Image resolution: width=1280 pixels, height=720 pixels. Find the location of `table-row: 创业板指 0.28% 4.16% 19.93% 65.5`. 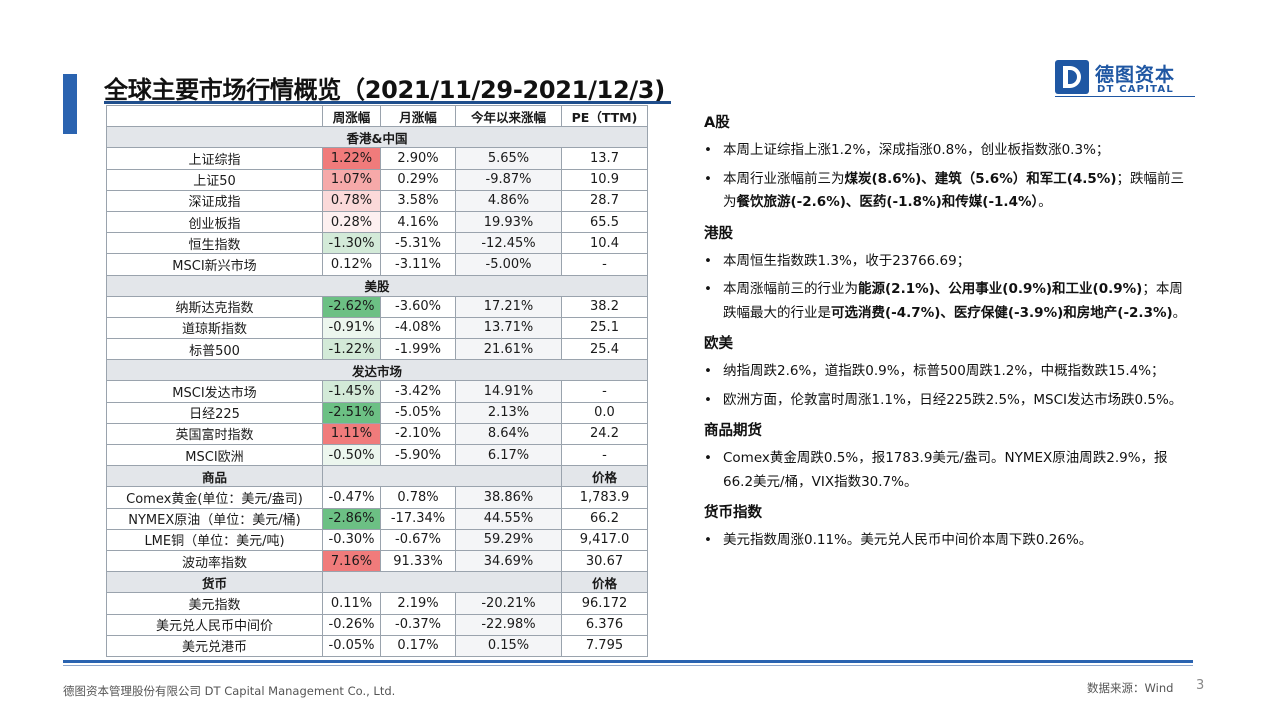

table-row: 创业板指 0.28% 4.16% 19.93% 65.5 is located at coordinates (377, 222).